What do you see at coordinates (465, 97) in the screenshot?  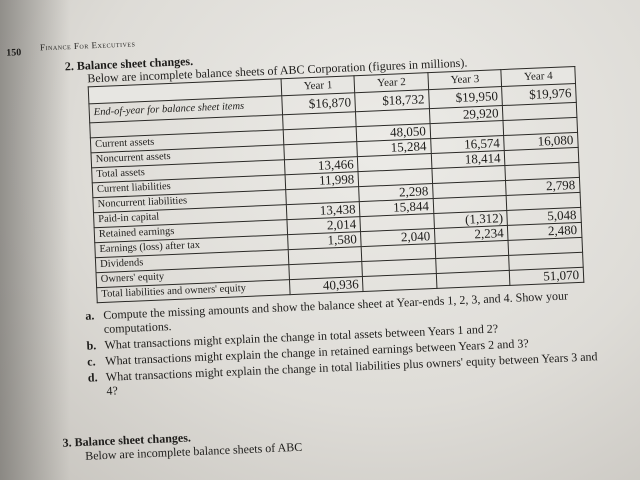 I see `end-of-year-y3: $19,950` at bounding box center [465, 97].